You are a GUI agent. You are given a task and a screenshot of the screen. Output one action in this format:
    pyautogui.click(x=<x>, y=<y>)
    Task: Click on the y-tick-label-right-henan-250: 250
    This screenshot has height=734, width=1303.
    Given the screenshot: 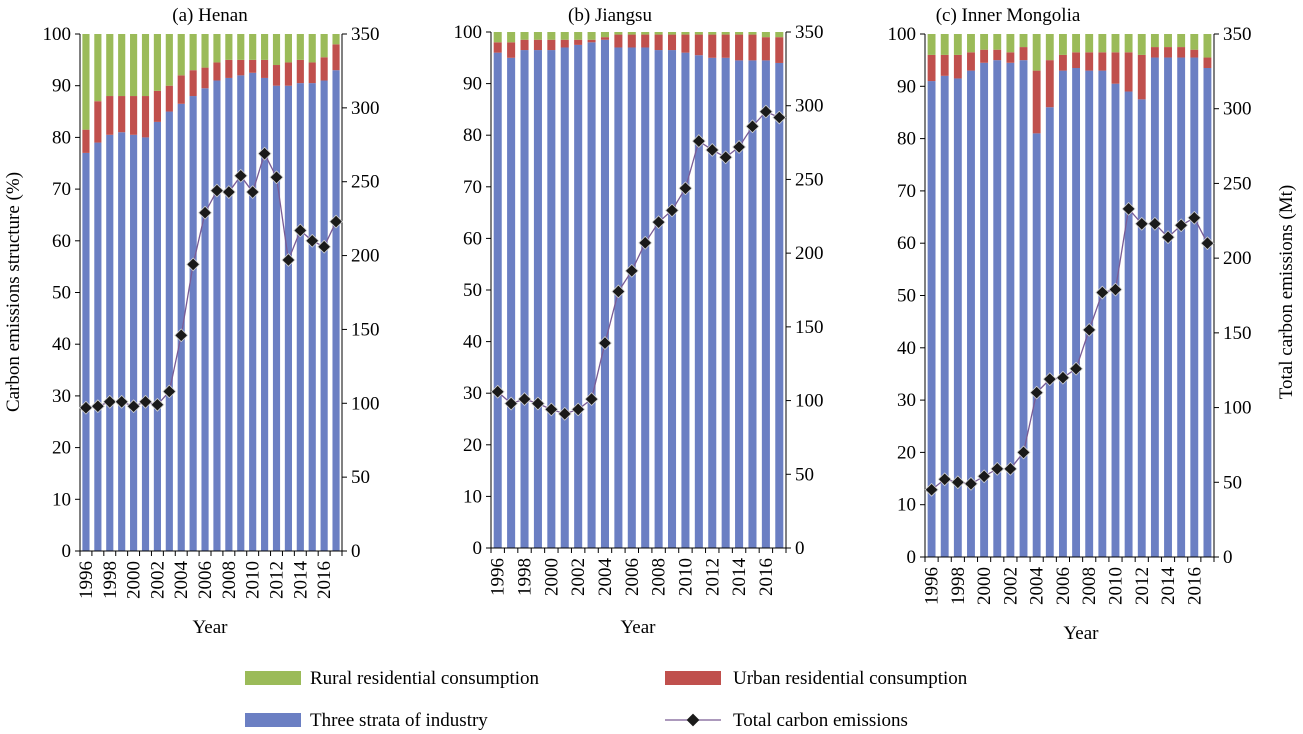 What is the action you would take?
    pyautogui.click(x=365, y=182)
    